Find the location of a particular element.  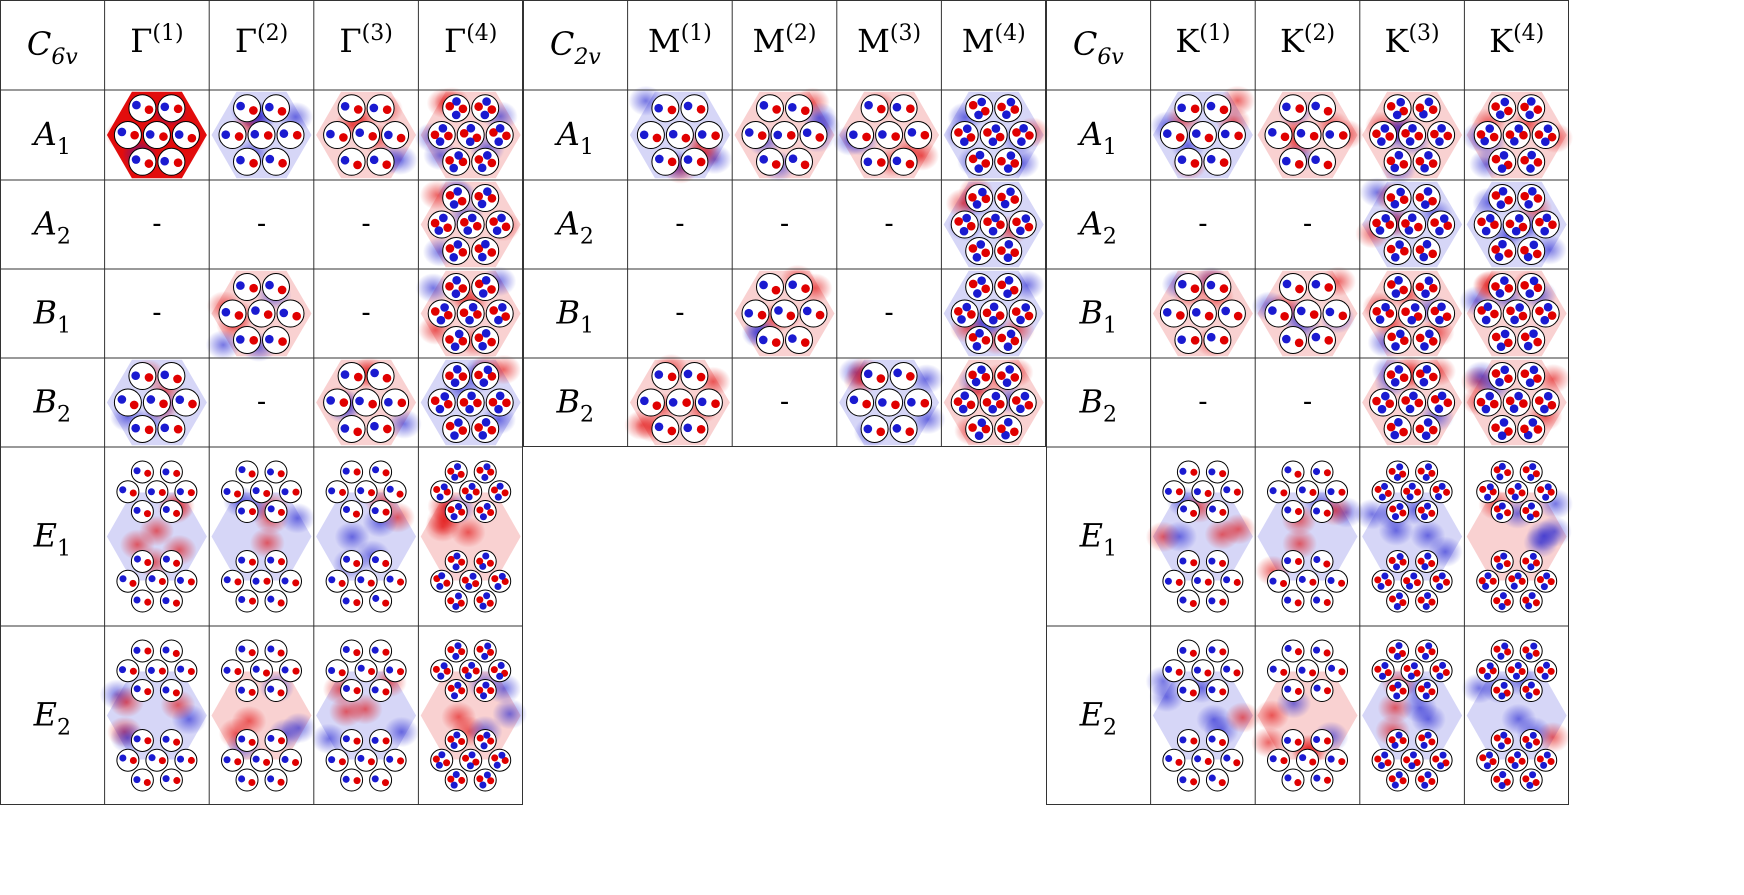

empty-cell-dash: - is located at coordinates (261, 401).